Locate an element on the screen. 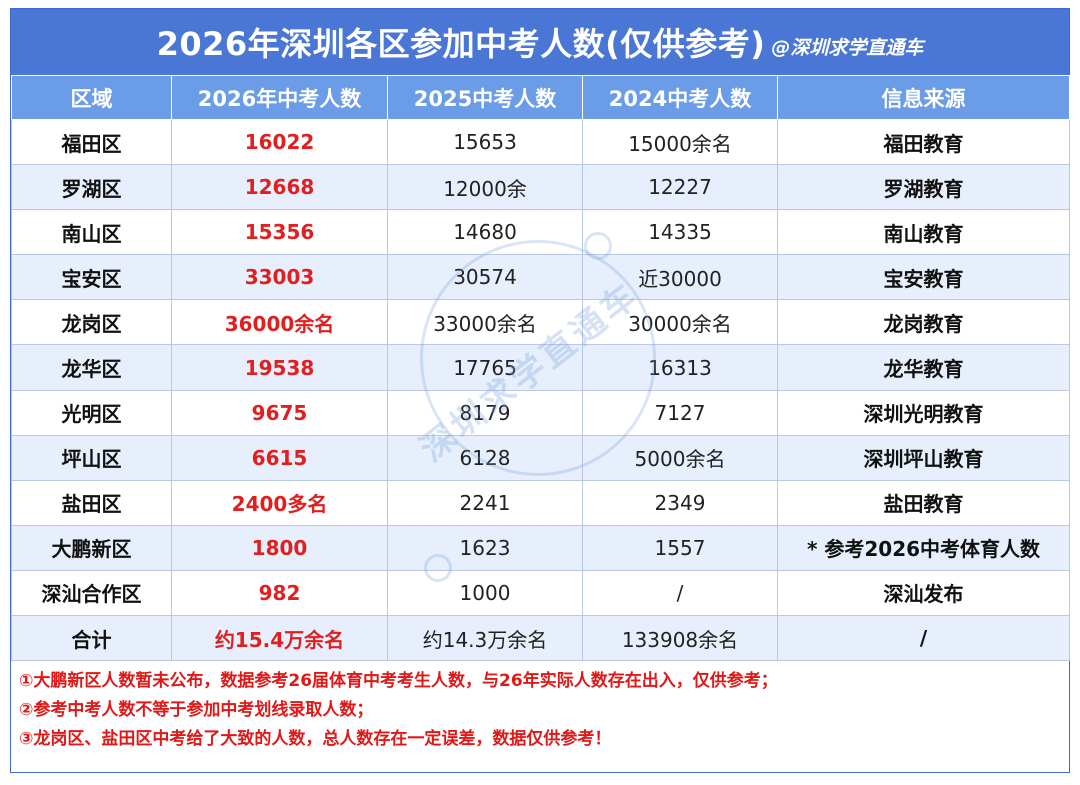  cell-y2024: 近30000 is located at coordinates (680, 277).